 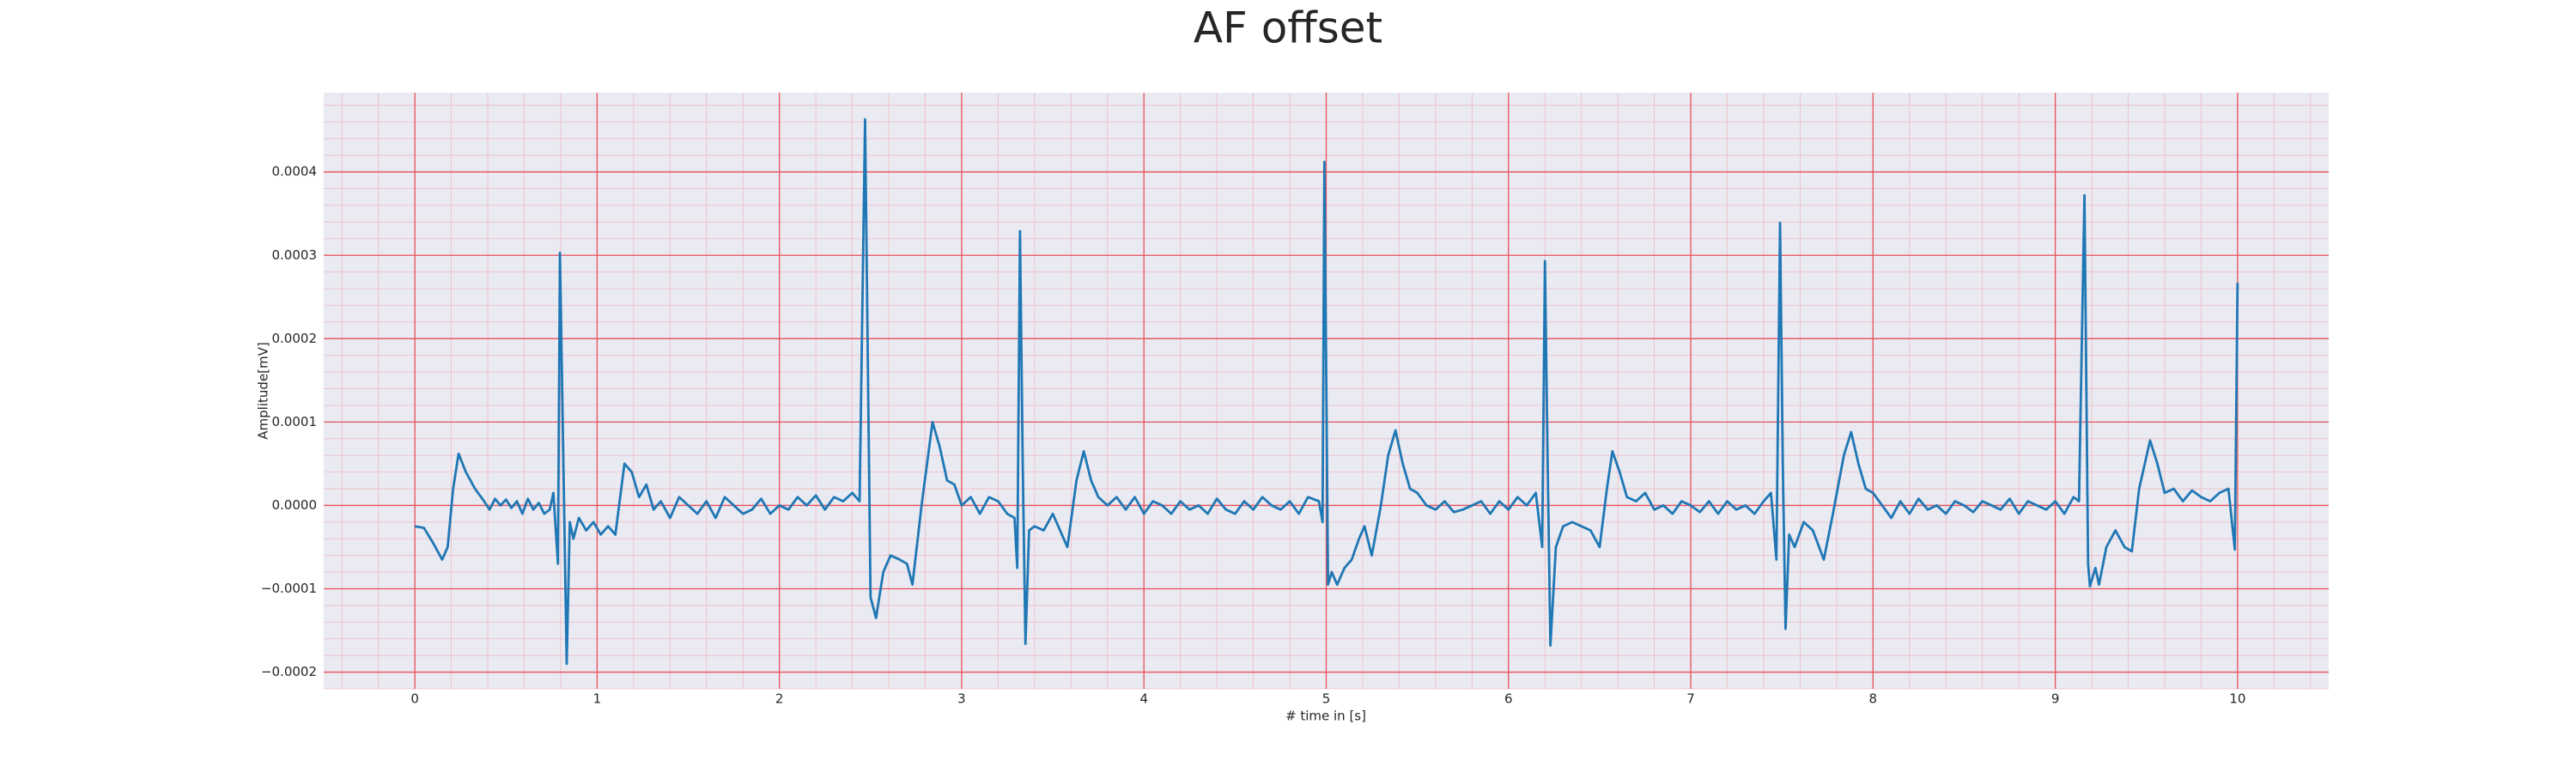 What do you see at coordinates (295, 421) in the screenshot?
I see `y-tick-label: 0.0001` at bounding box center [295, 421].